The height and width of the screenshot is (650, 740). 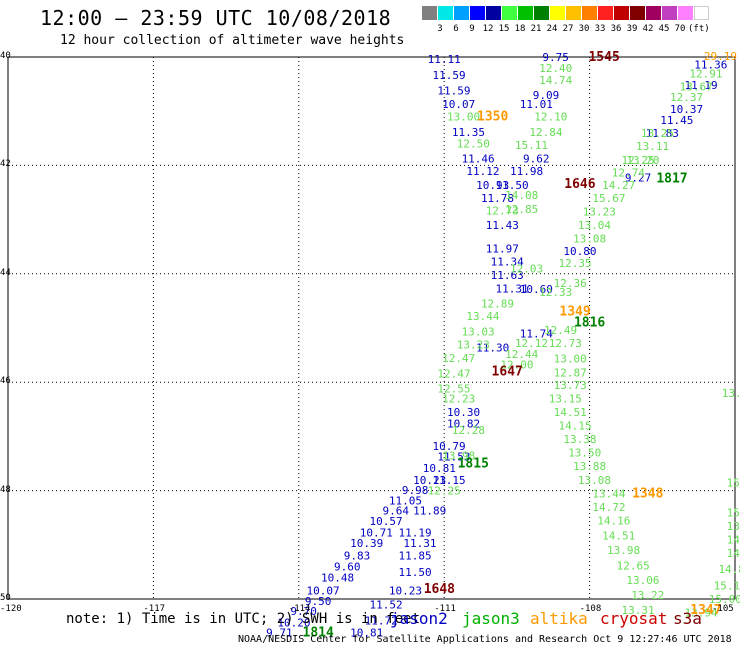 I want to click on pass-time-label: 1348, so click(x=647, y=493).